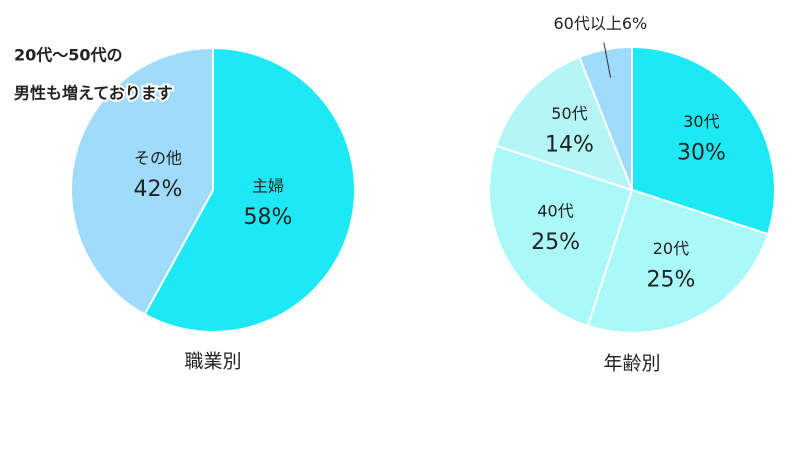 The width and height of the screenshot is (800, 450). I want to click on category-label: 40代, so click(555, 210).